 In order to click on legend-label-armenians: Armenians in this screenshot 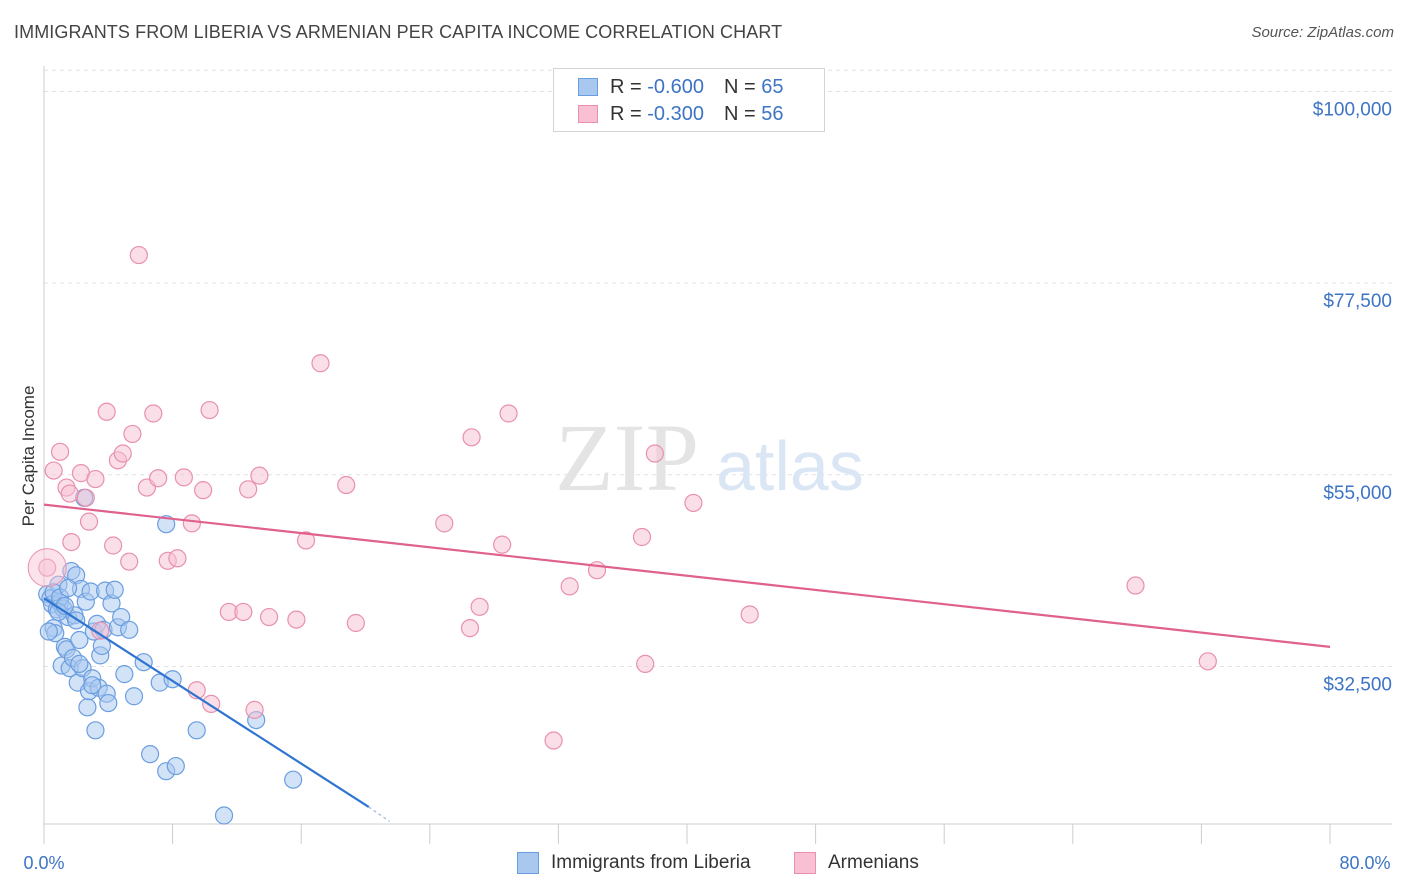, I will do `click(873, 862)`.